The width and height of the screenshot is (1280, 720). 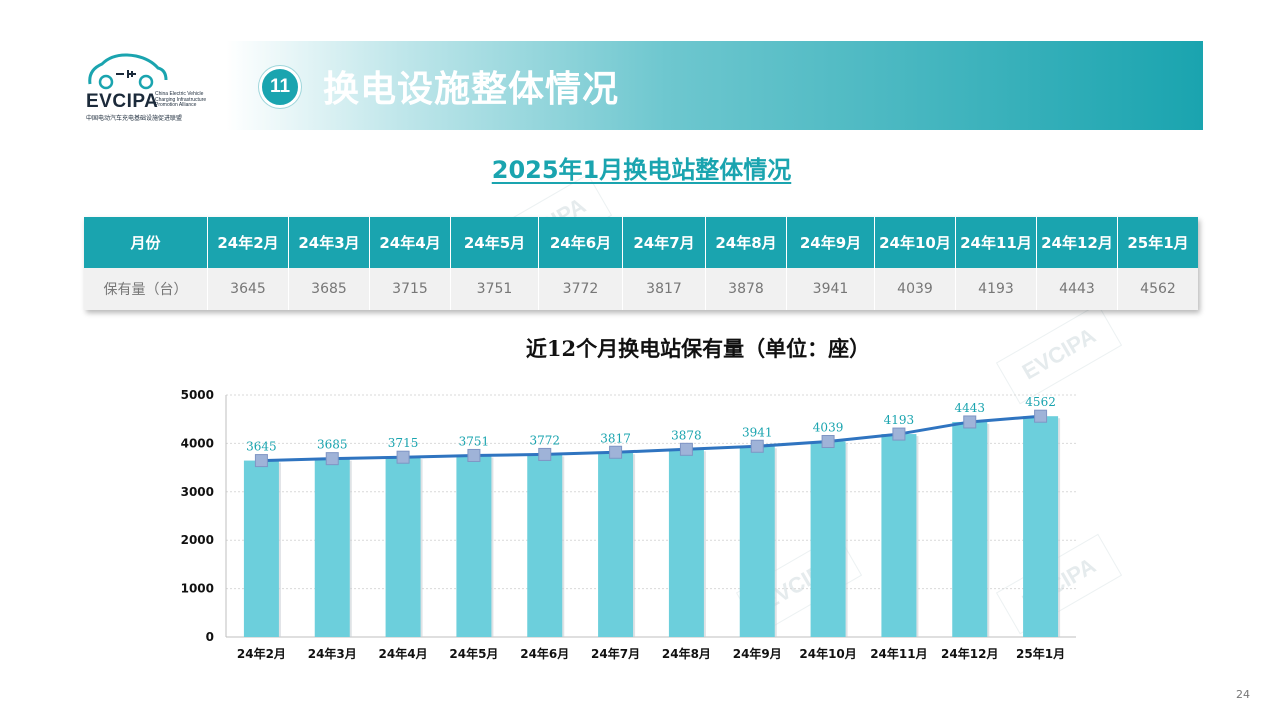 What do you see at coordinates (134, 118) in the screenshot?
I see `logo-chinese: 中国电动汽车充电基础设施促进联盟` at bounding box center [134, 118].